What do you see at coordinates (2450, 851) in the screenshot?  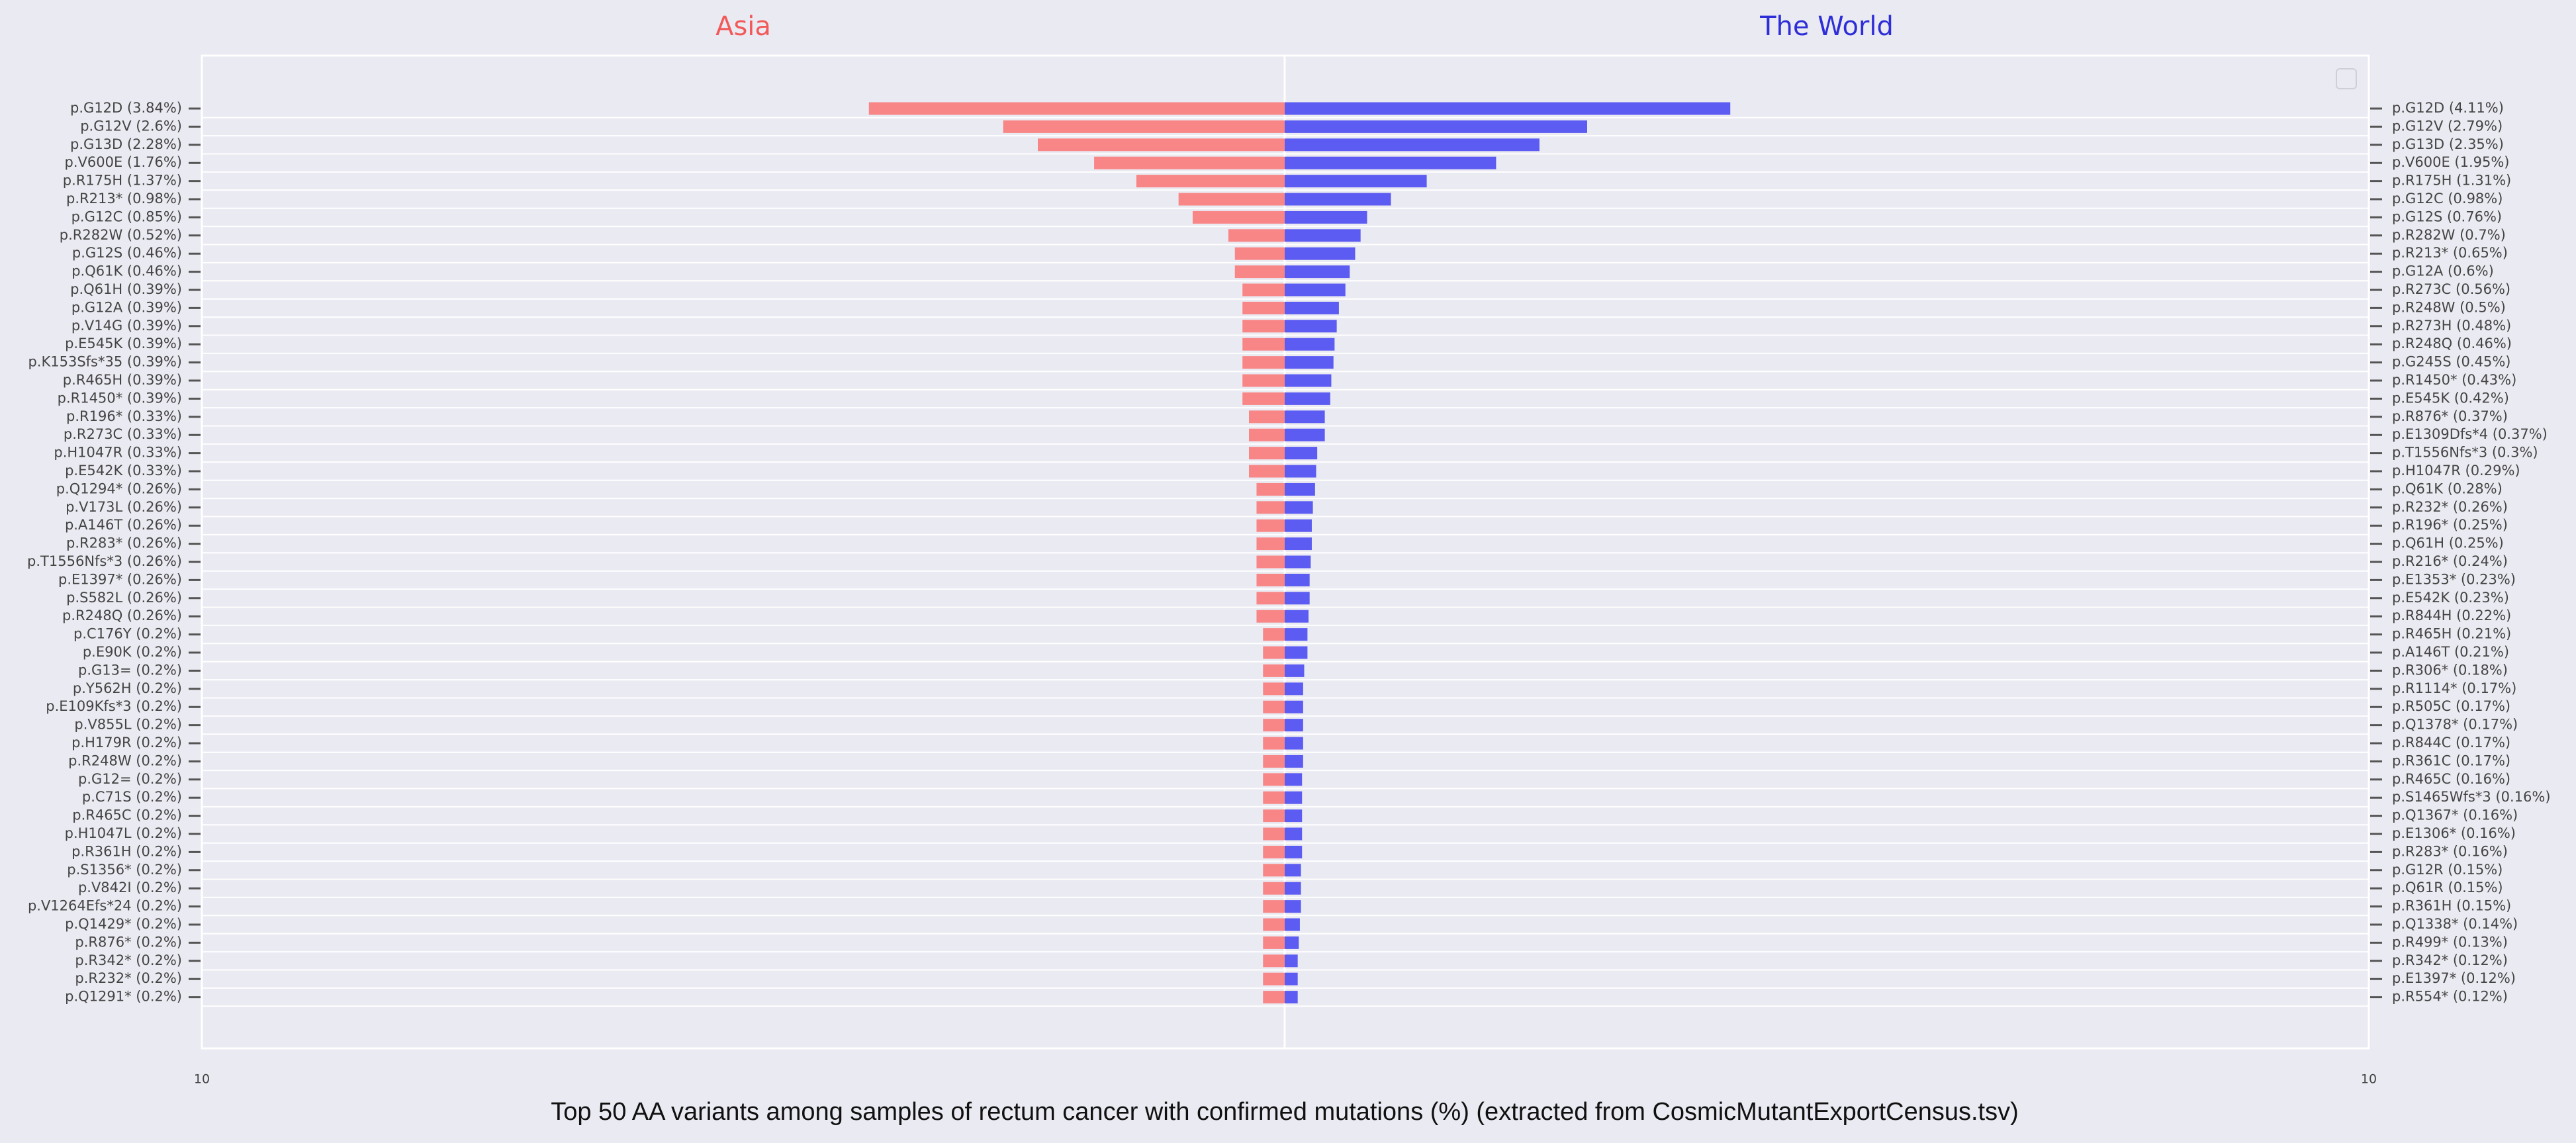 I see `y-tick-label: p.R283* (0.16%)` at bounding box center [2450, 851].